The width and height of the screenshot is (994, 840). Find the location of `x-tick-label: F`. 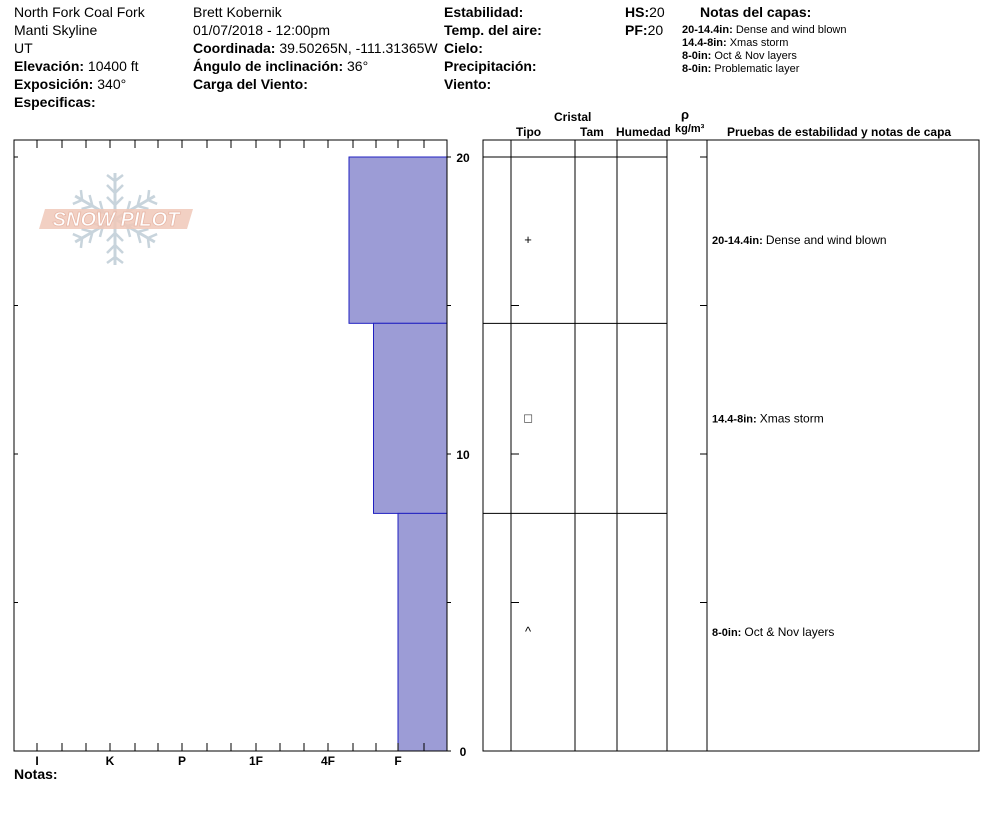

x-tick-label: F is located at coordinates (397, 761).